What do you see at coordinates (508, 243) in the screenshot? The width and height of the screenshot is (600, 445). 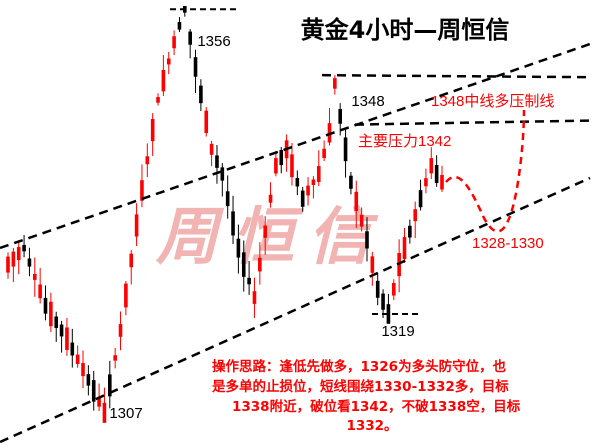 I see `level-label: 1328-1330` at bounding box center [508, 243].